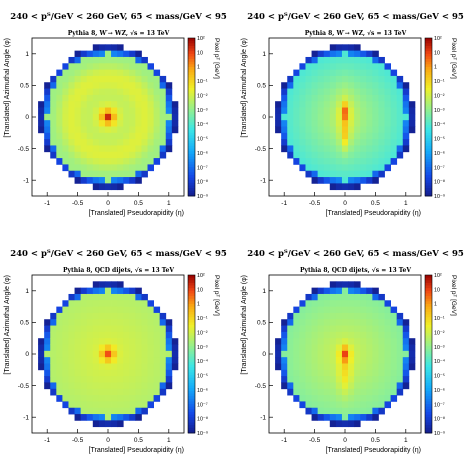 The width and height of the screenshot is (474, 474). What do you see at coordinates (264, 291) in the screenshot?
I see `y-tick-label: 1` at bounding box center [264, 291].